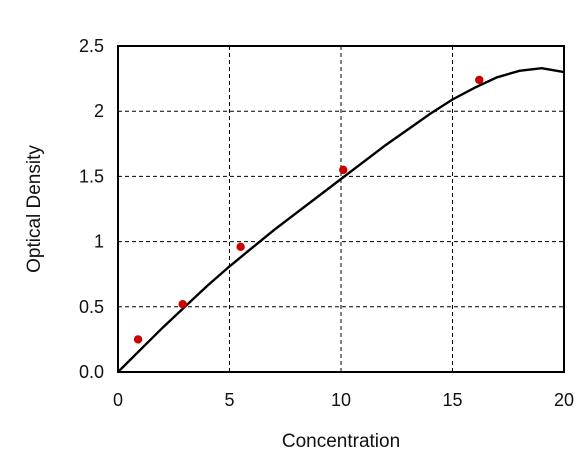  What do you see at coordinates (118, 400) in the screenshot?
I see `x-tick-label: 0` at bounding box center [118, 400].